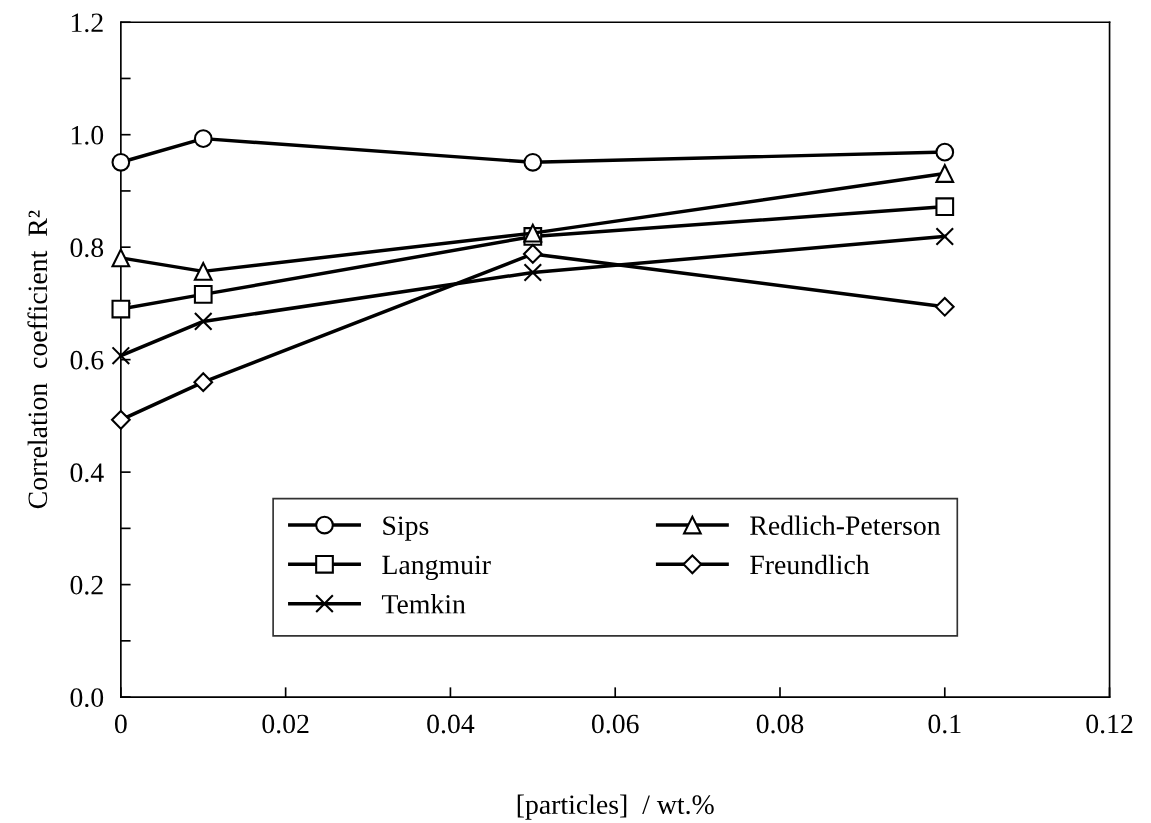 This screenshot has height=823, width=1151. I want to click on x-tick-label: 0.06, so click(615, 724).